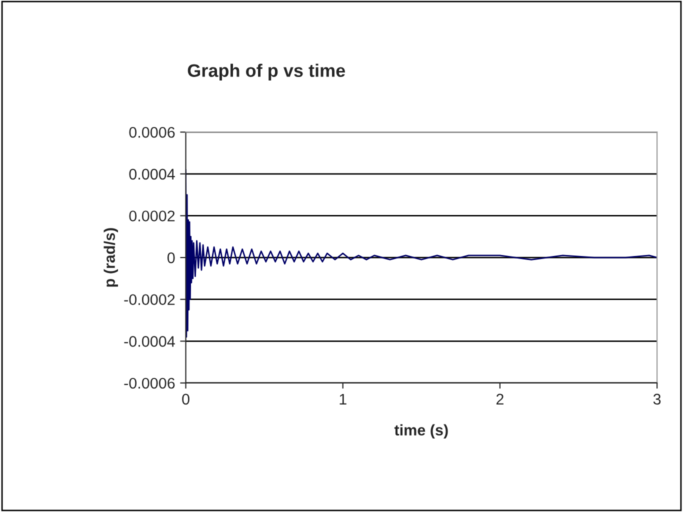  What do you see at coordinates (267, 72) in the screenshot?
I see `chart-title: Graph of p vs time` at bounding box center [267, 72].